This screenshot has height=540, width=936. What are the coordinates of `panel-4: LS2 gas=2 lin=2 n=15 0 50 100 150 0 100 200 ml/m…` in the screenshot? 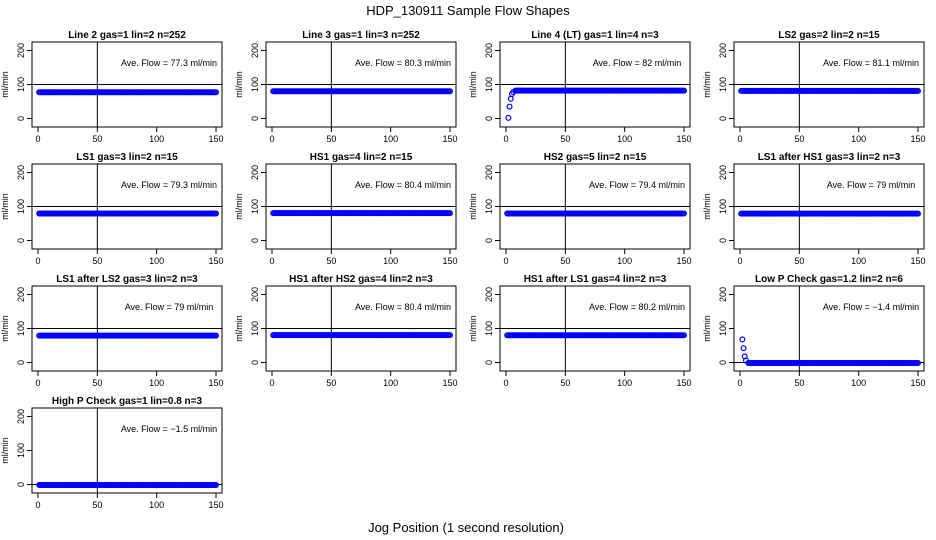 It's located at (814, 87).